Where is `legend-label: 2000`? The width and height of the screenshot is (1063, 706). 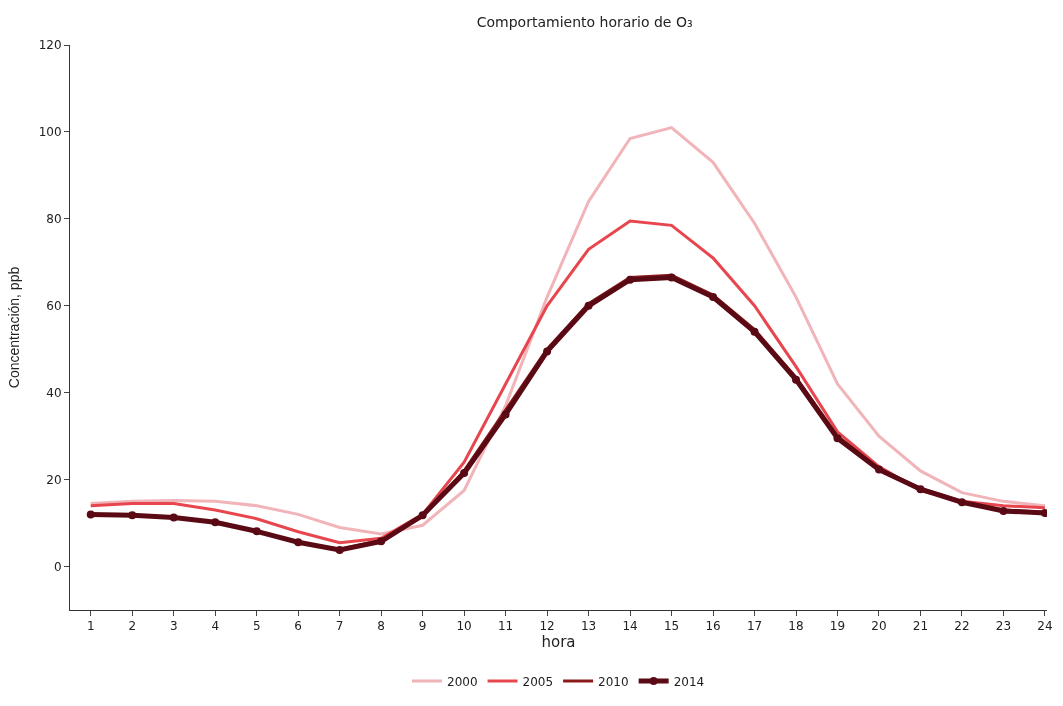 legend-label: 2000 is located at coordinates (462, 681).